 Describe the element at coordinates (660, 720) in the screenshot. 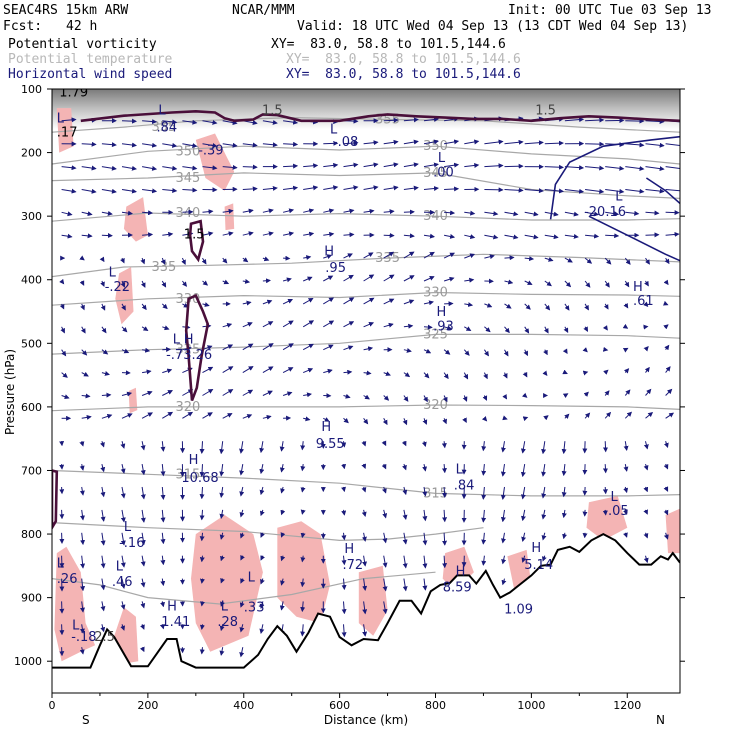

I see `north-label: N` at that location.